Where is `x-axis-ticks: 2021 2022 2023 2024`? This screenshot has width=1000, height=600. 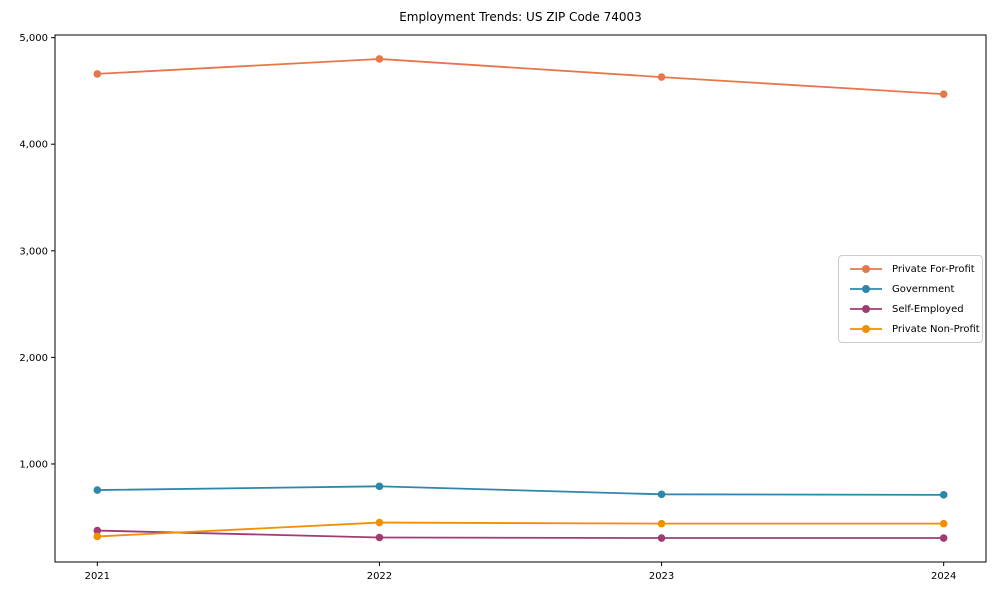
x-axis-ticks: 2021 2022 2023 2024 is located at coordinates (520, 572).